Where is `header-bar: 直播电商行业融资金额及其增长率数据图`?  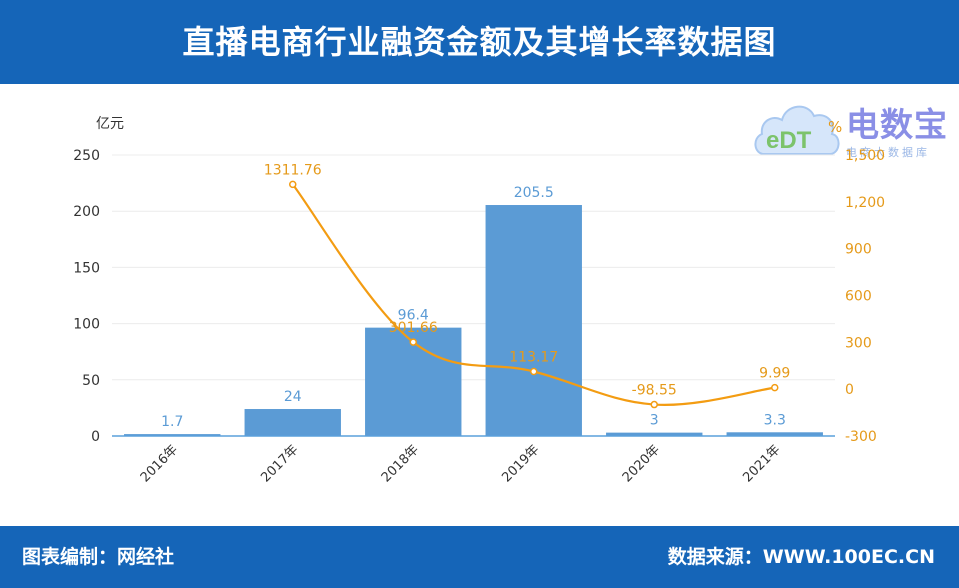 header-bar: 直播电商行业融资金额及其增长率数据图 is located at coordinates (479, 42).